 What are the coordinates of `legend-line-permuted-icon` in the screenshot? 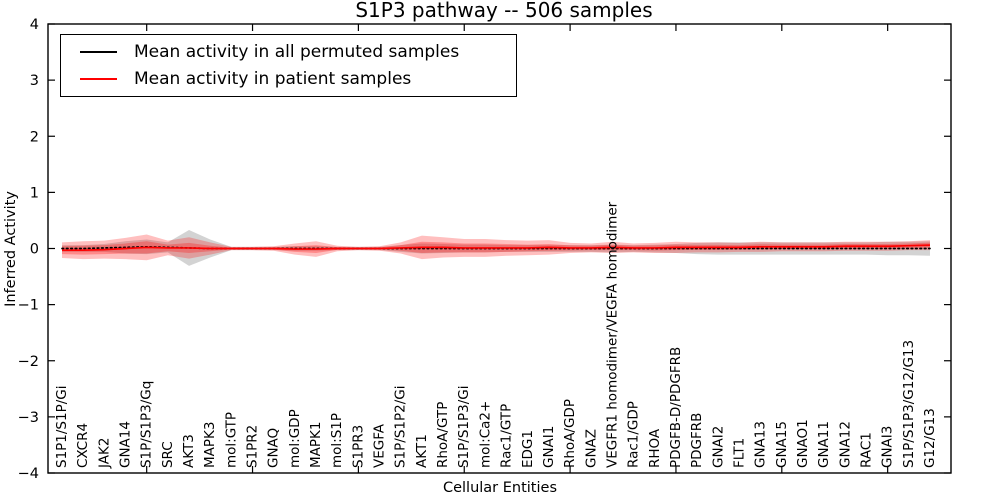 It's located at (98, 52).